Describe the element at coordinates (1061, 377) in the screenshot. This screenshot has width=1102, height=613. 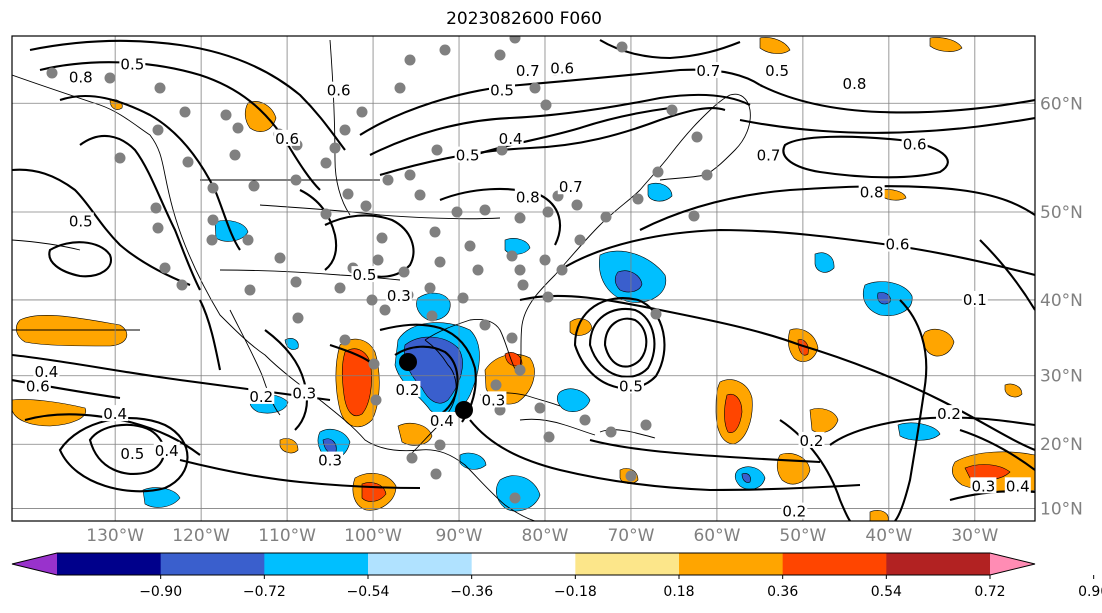
I see `latitude-tick-label: 30°N` at that location.